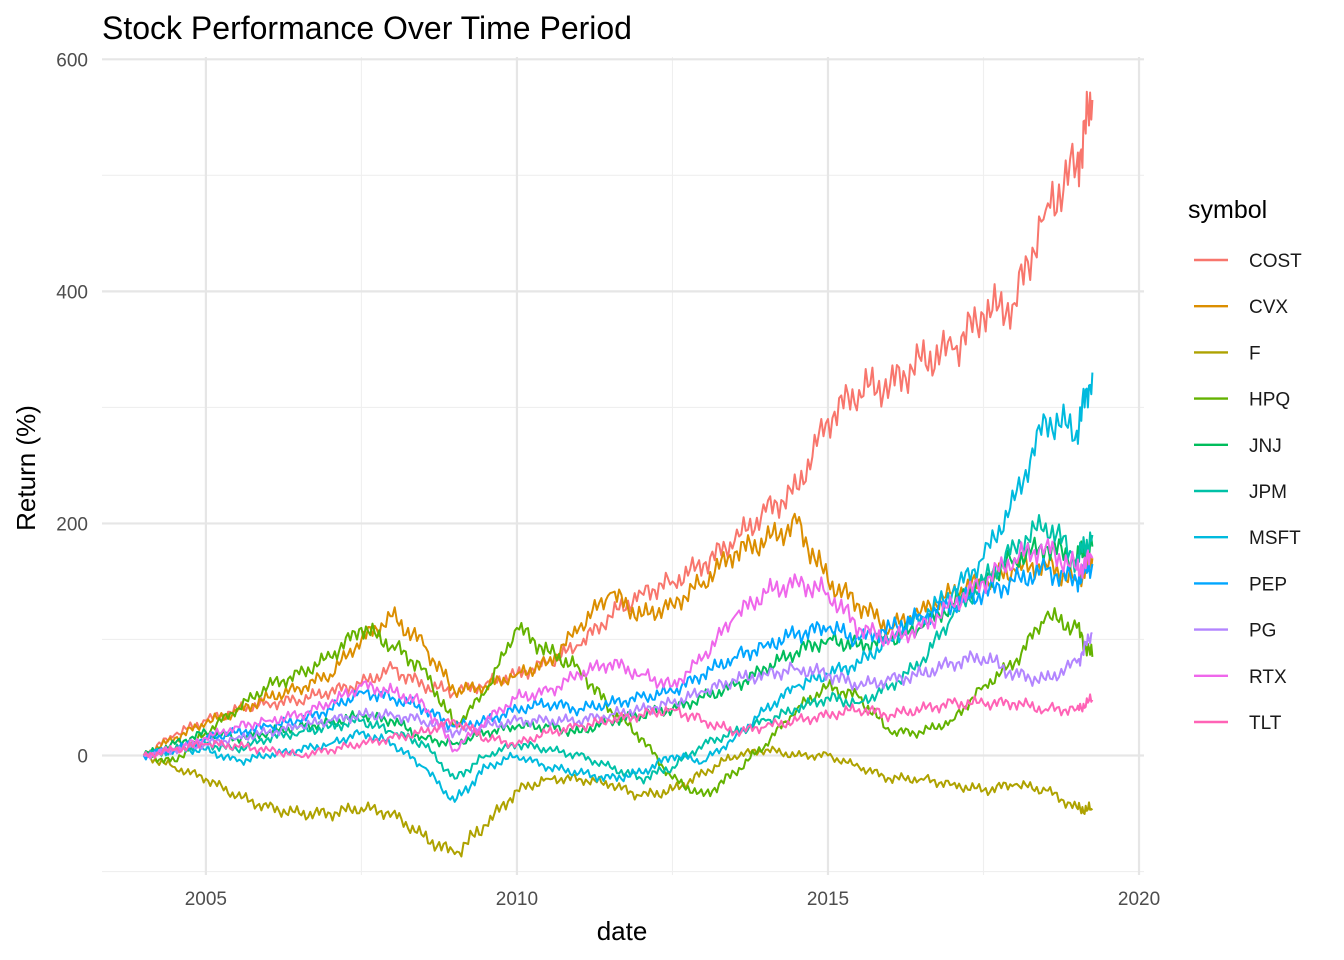  I want to click on legend-label-f: F, so click(1255, 353).